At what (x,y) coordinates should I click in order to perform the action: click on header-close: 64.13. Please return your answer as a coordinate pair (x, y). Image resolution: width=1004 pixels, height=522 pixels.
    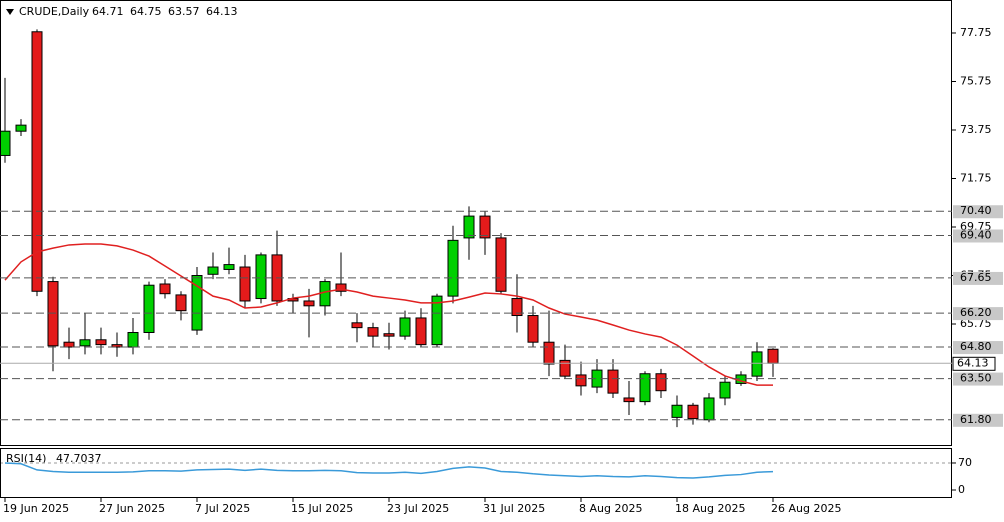
    Looking at the image, I should click on (222, 11).